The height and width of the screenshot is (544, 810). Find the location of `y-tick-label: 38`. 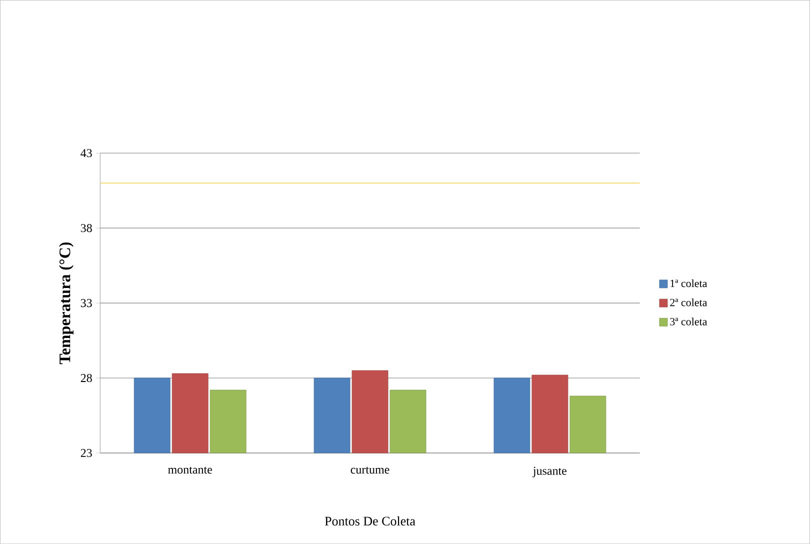

y-tick-label: 38 is located at coordinates (86, 228).